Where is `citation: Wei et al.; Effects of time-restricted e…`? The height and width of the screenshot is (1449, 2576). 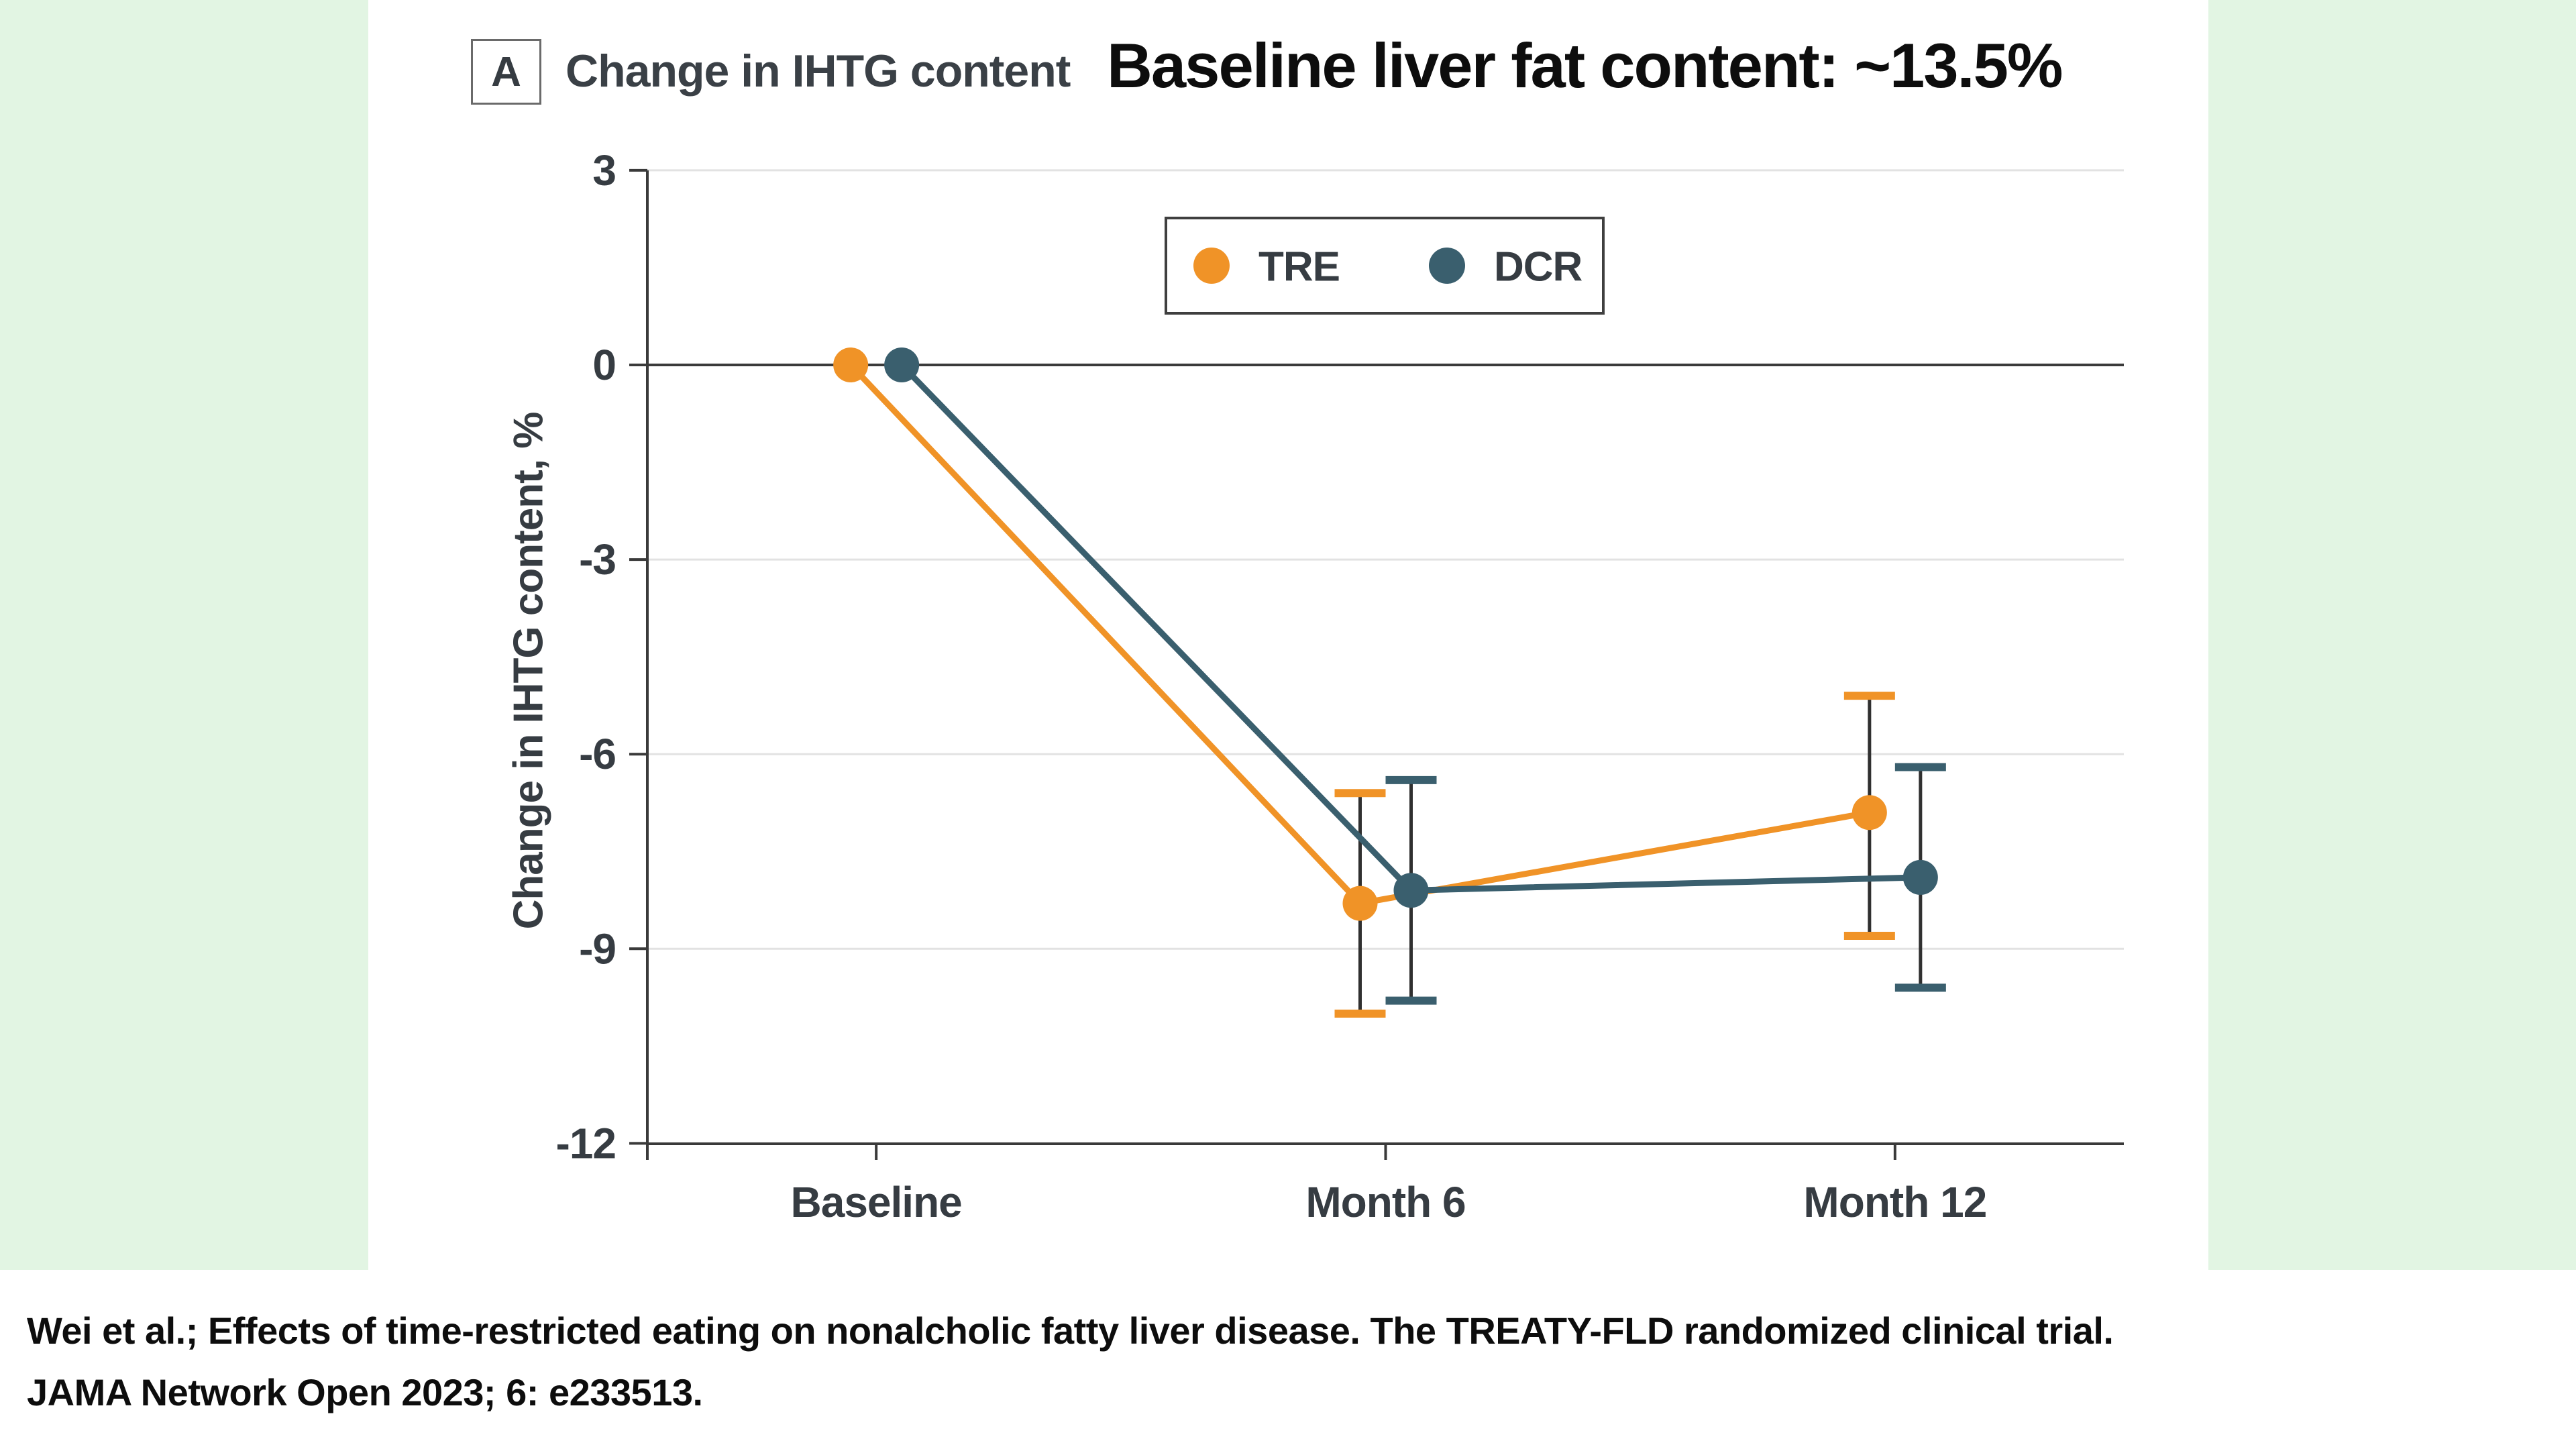
citation: Wei et al.; Effects of time-restricted e… is located at coordinates (1295, 1362).